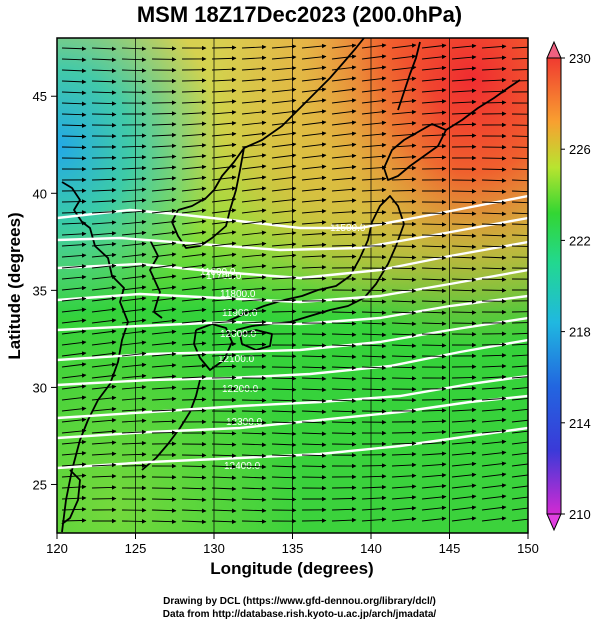 Image resolution: width=599 pixels, height=625 pixels. What do you see at coordinates (291, 568) in the screenshot?
I see `x-axis-title: Longitude (degrees)` at bounding box center [291, 568].